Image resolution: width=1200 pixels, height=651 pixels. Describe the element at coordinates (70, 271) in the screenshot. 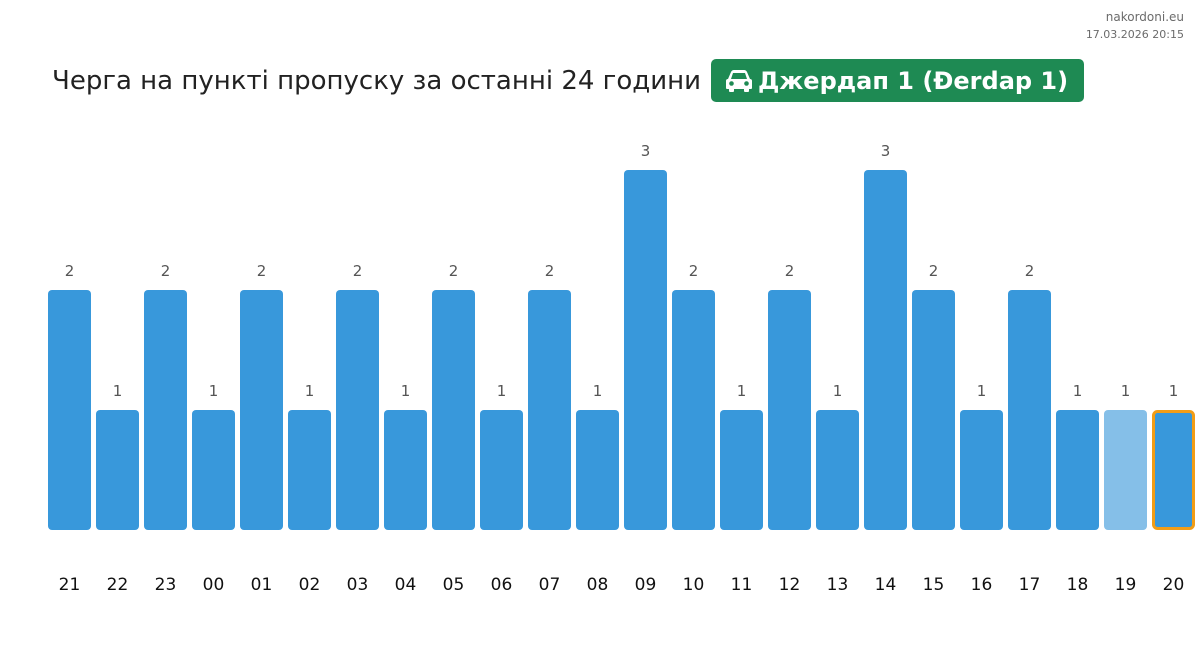

I see `value-label-21: 2` at that location.